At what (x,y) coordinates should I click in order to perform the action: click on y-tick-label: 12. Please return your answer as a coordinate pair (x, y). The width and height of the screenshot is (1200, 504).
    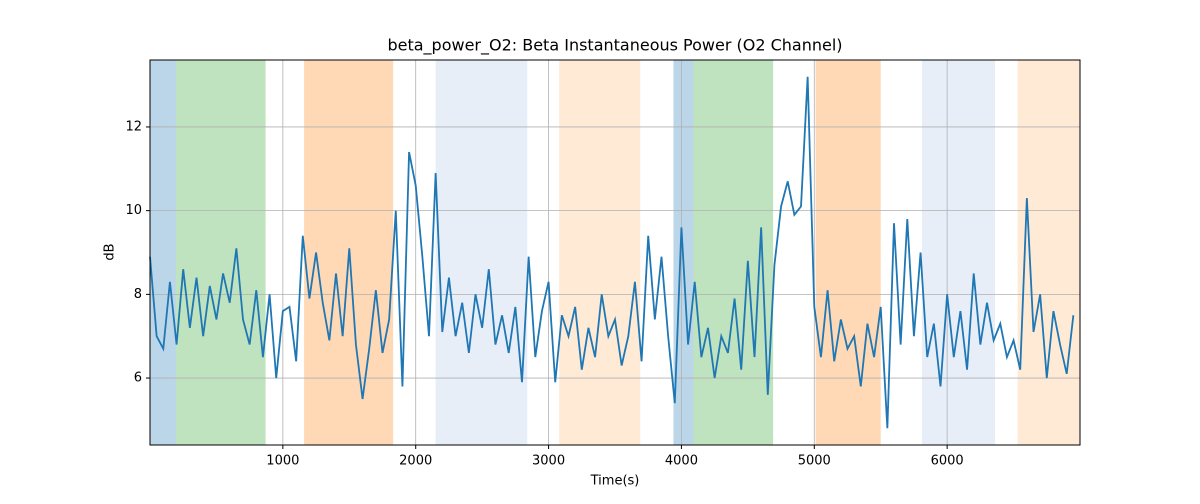
    Looking at the image, I should click on (133, 126).